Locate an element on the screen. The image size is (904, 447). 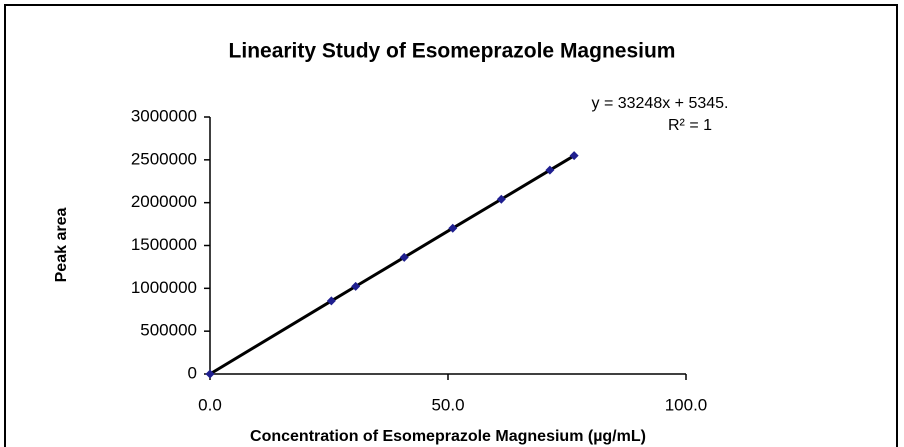
y-tick-label: 2000000 is located at coordinates (164, 201).